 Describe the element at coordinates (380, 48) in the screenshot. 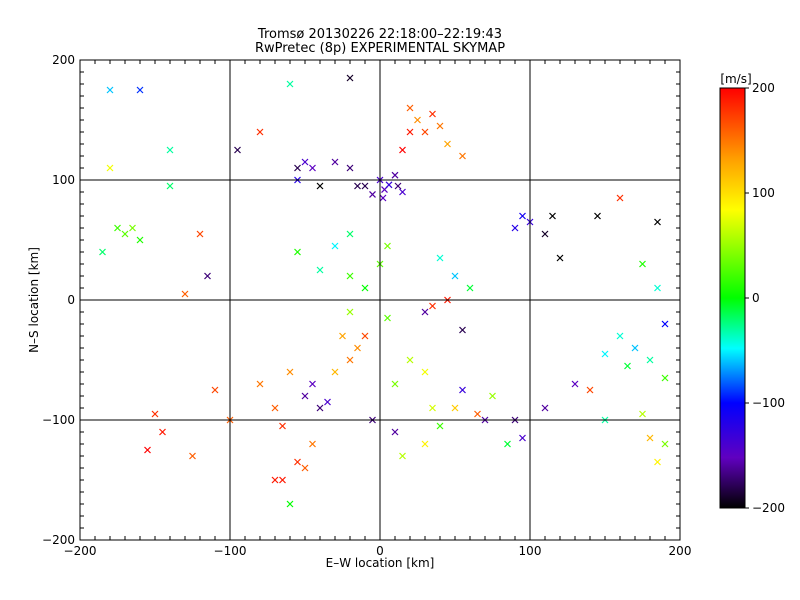

I see `chart-subtitle: RwPretec (8p) EXPERIMENTAL SKYMAP` at that location.